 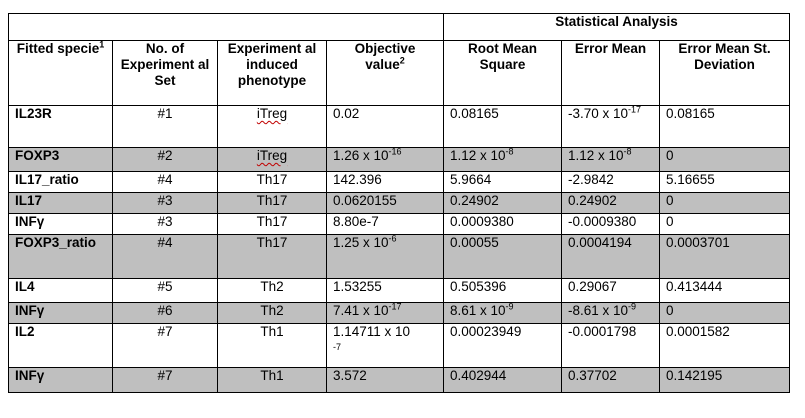 What do you see at coordinates (385, 290) in the screenshot?
I see `cell-objective: 1.53255` at bounding box center [385, 290].